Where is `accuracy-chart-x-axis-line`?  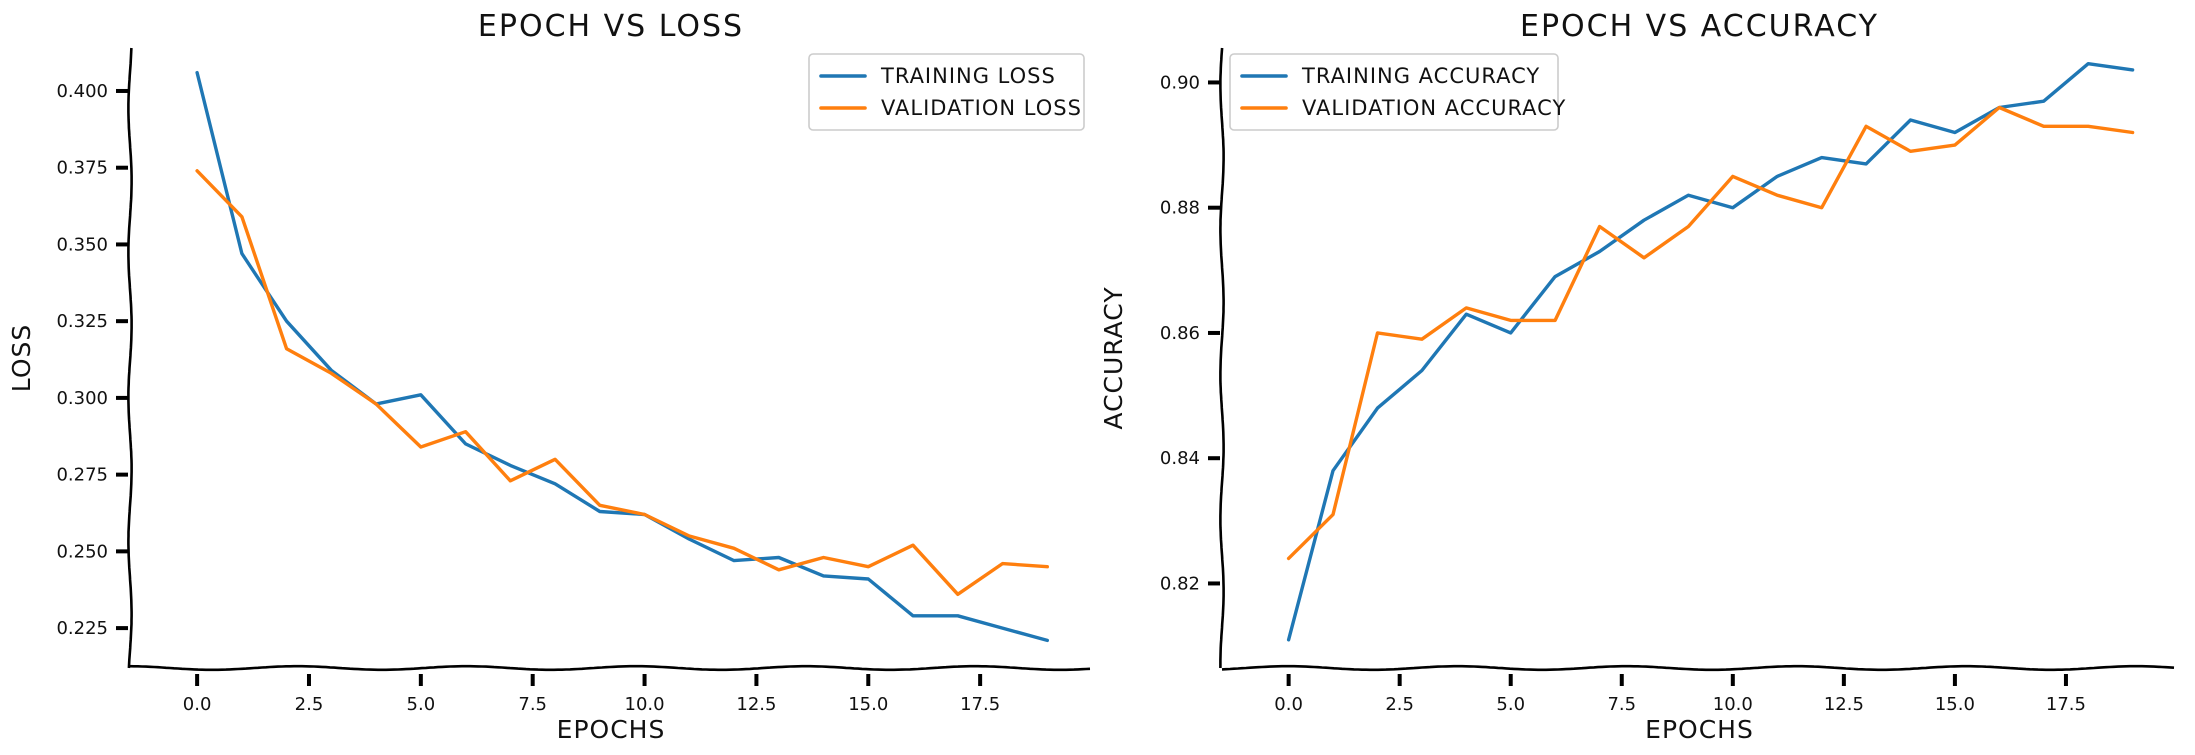
accuracy-chart-x-axis-line is located at coordinates (1698, 668).